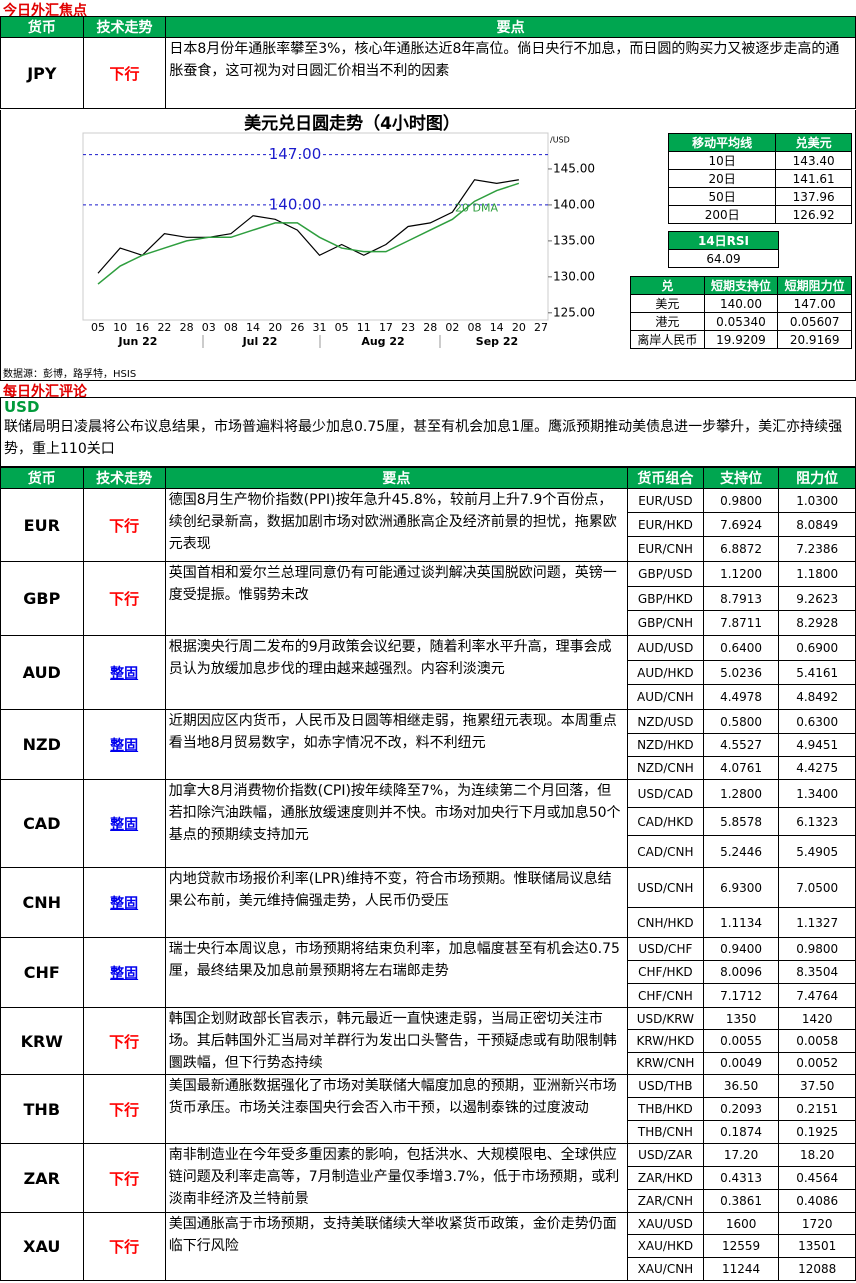 This screenshot has width=856, height=1283. I want to click on pair-cell: THB/CNH, so click(665, 1132).